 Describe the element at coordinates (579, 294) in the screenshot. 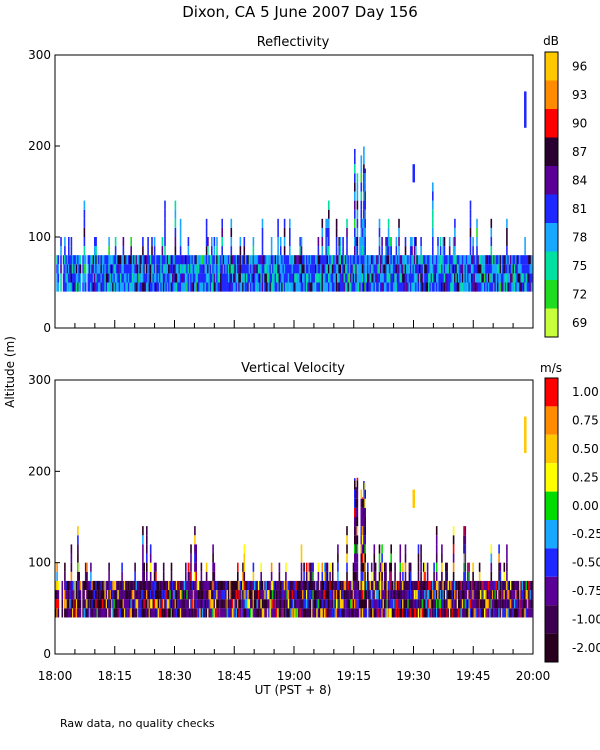

I see `colorbar-label: 72` at that location.